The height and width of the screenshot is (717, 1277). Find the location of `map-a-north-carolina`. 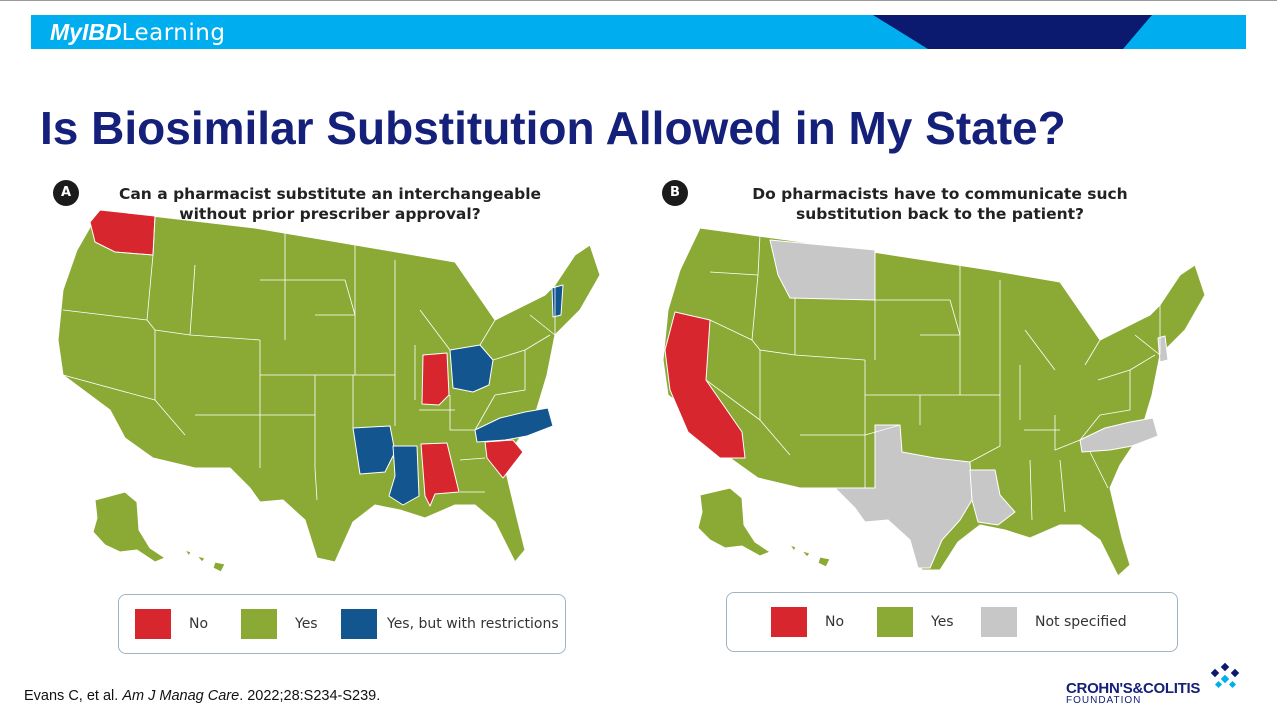

map-a-north-carolina is located at coordinates (514, 425).